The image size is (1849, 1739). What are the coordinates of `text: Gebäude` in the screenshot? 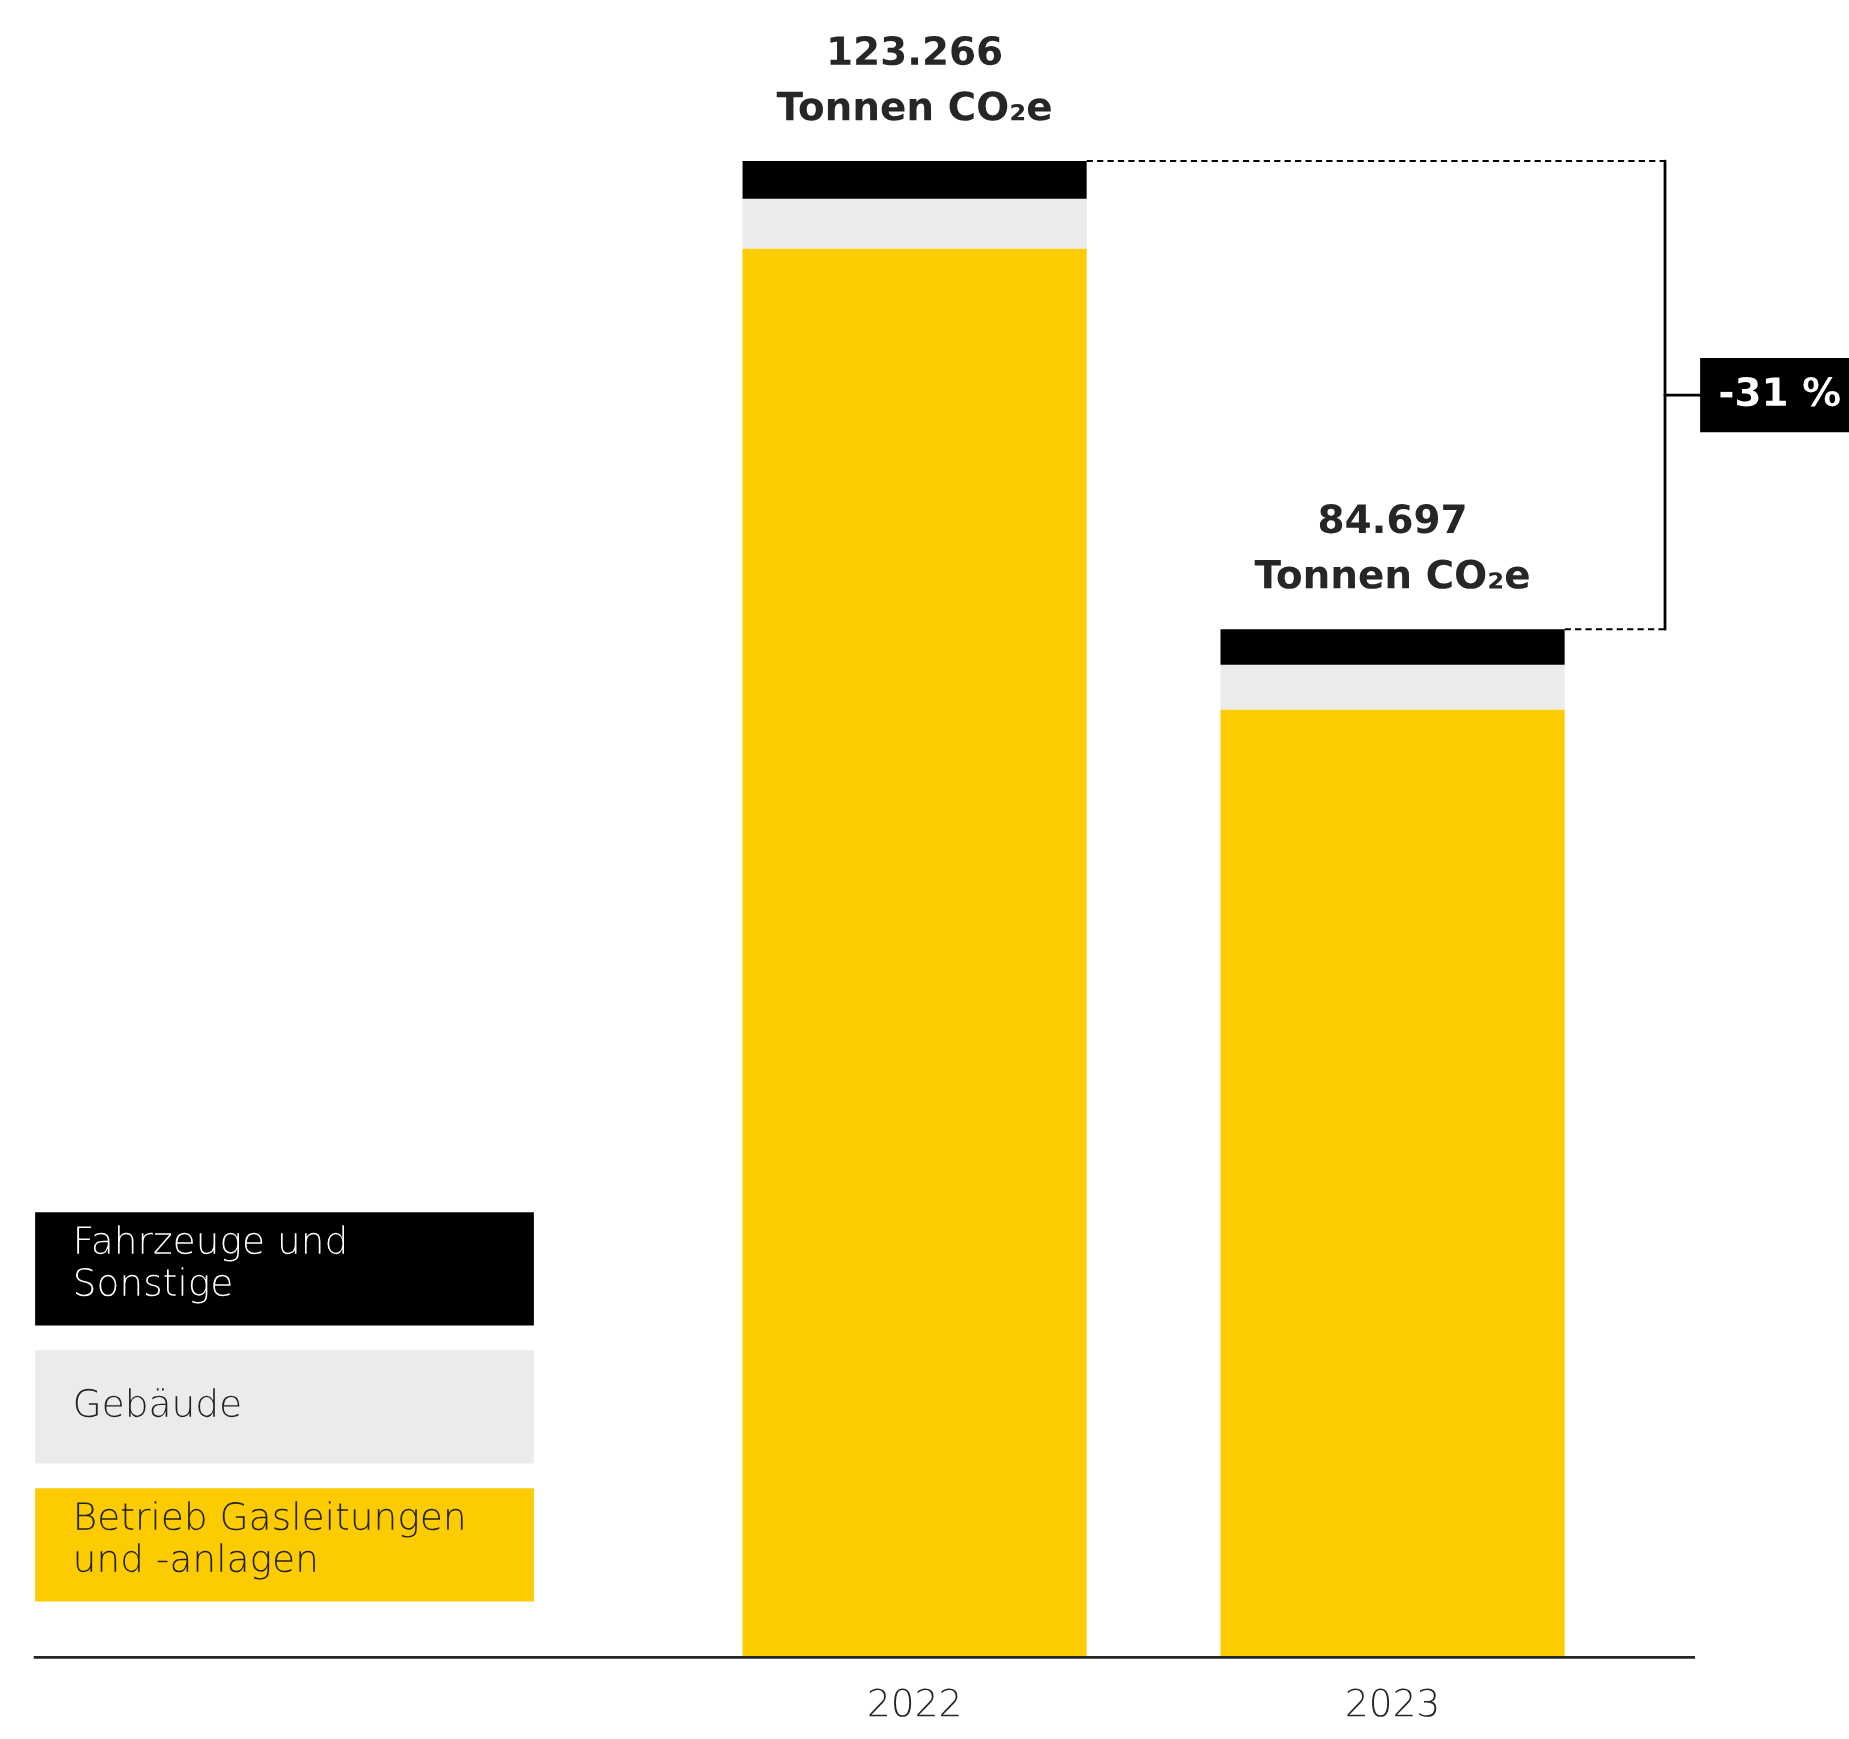 It's located at (157, 1403).